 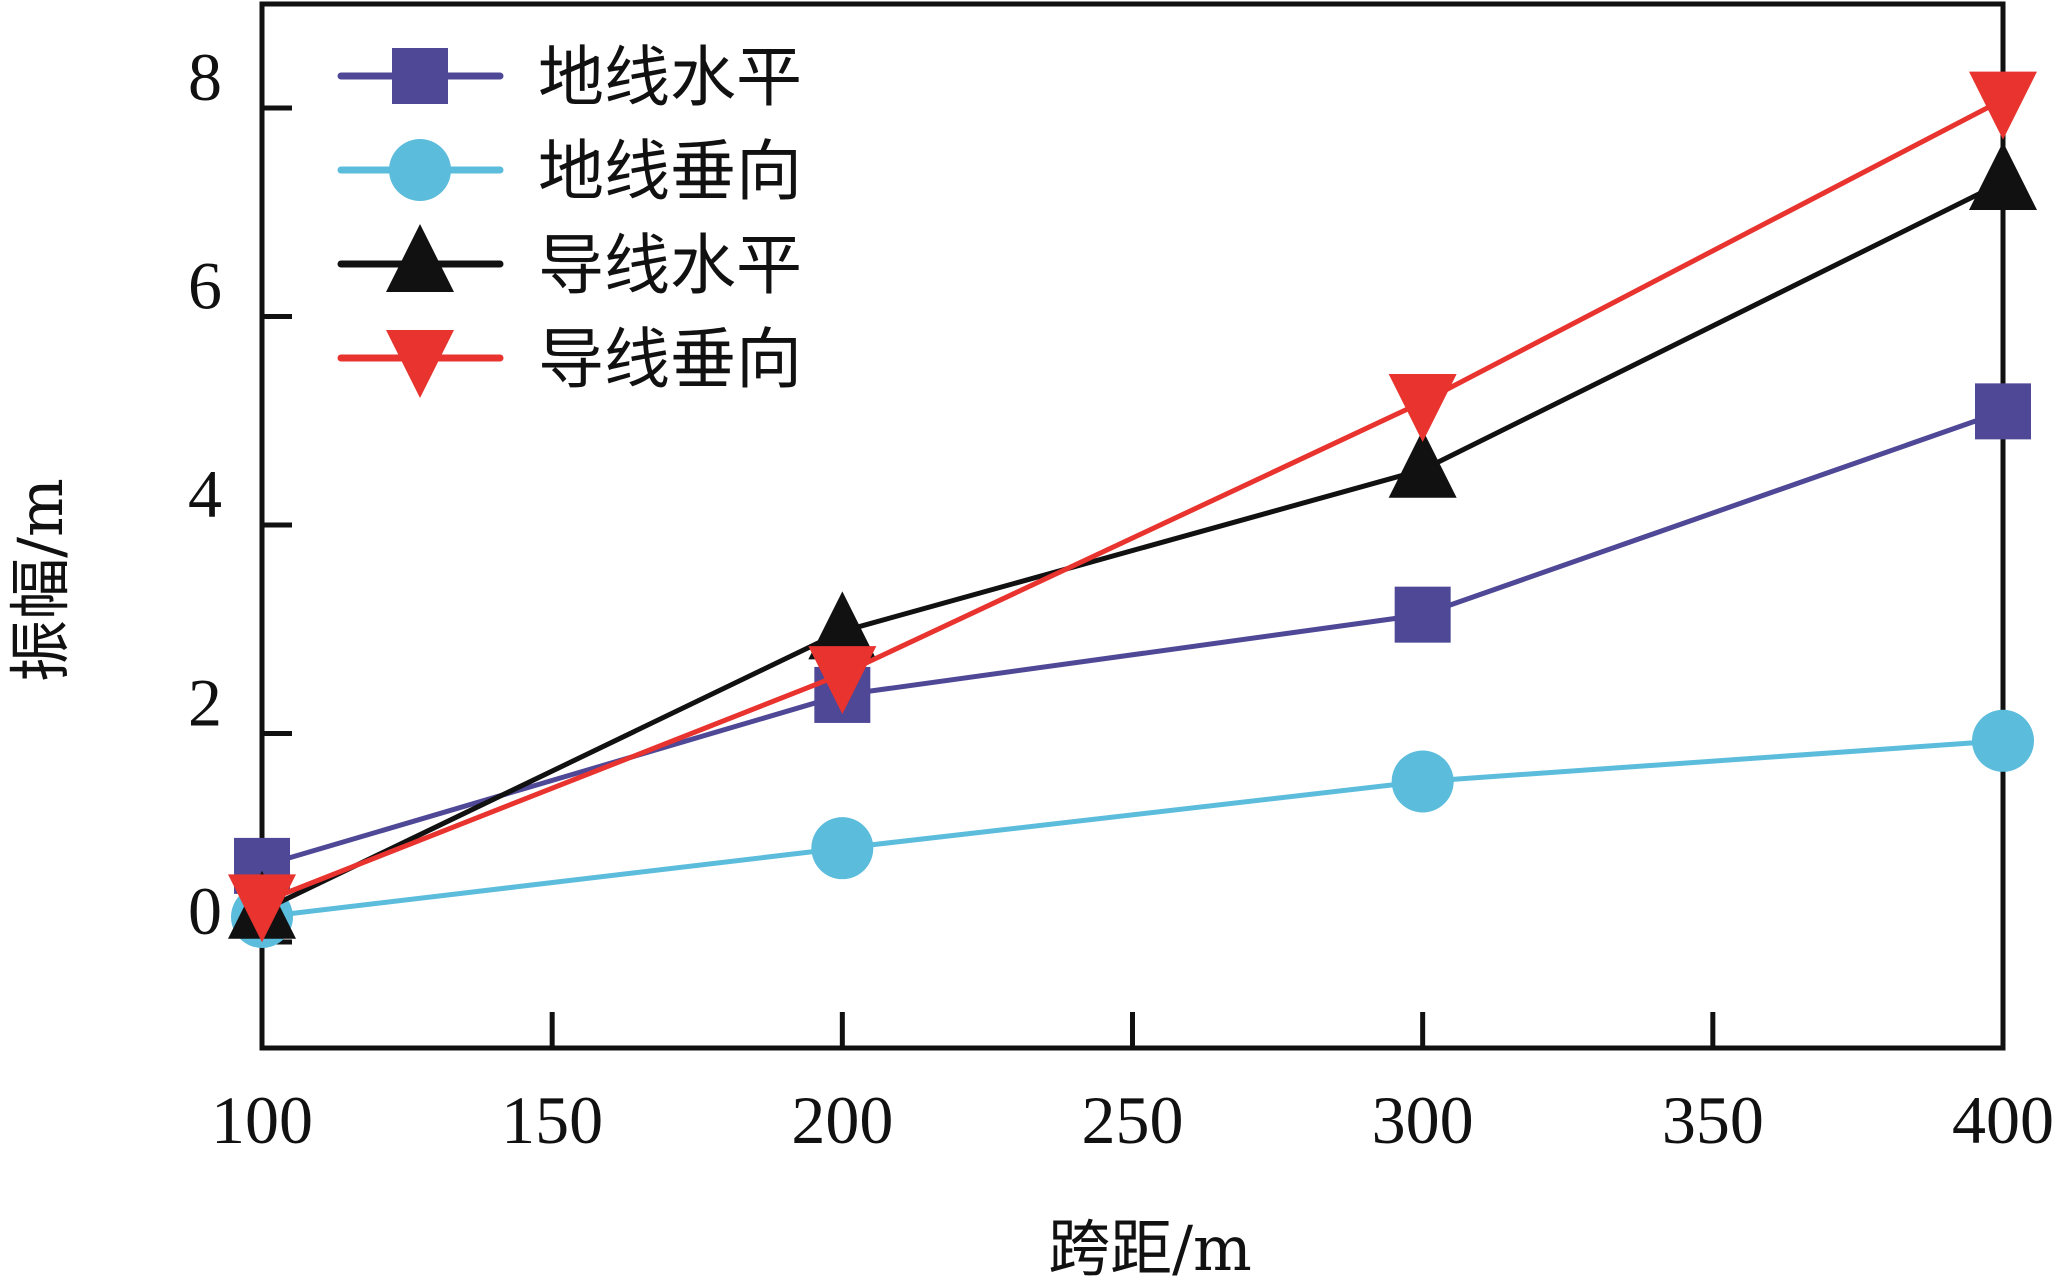 What do you see at coordinates (205, 703) in the screenshot?
I see `y-tick-label: 2` at bounding box center [205, 703].